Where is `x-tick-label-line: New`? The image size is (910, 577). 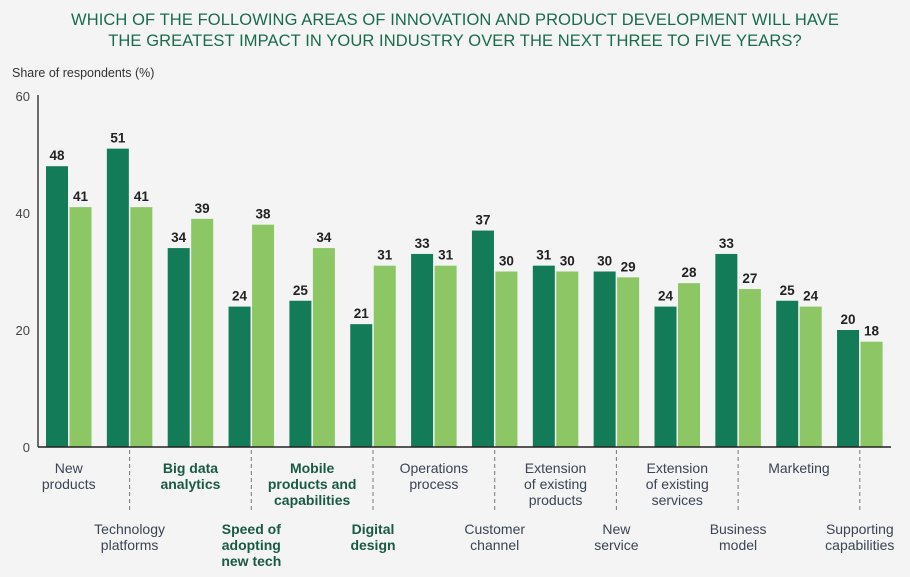 x-tick-label-line: New is located at coordinates (616, 529).